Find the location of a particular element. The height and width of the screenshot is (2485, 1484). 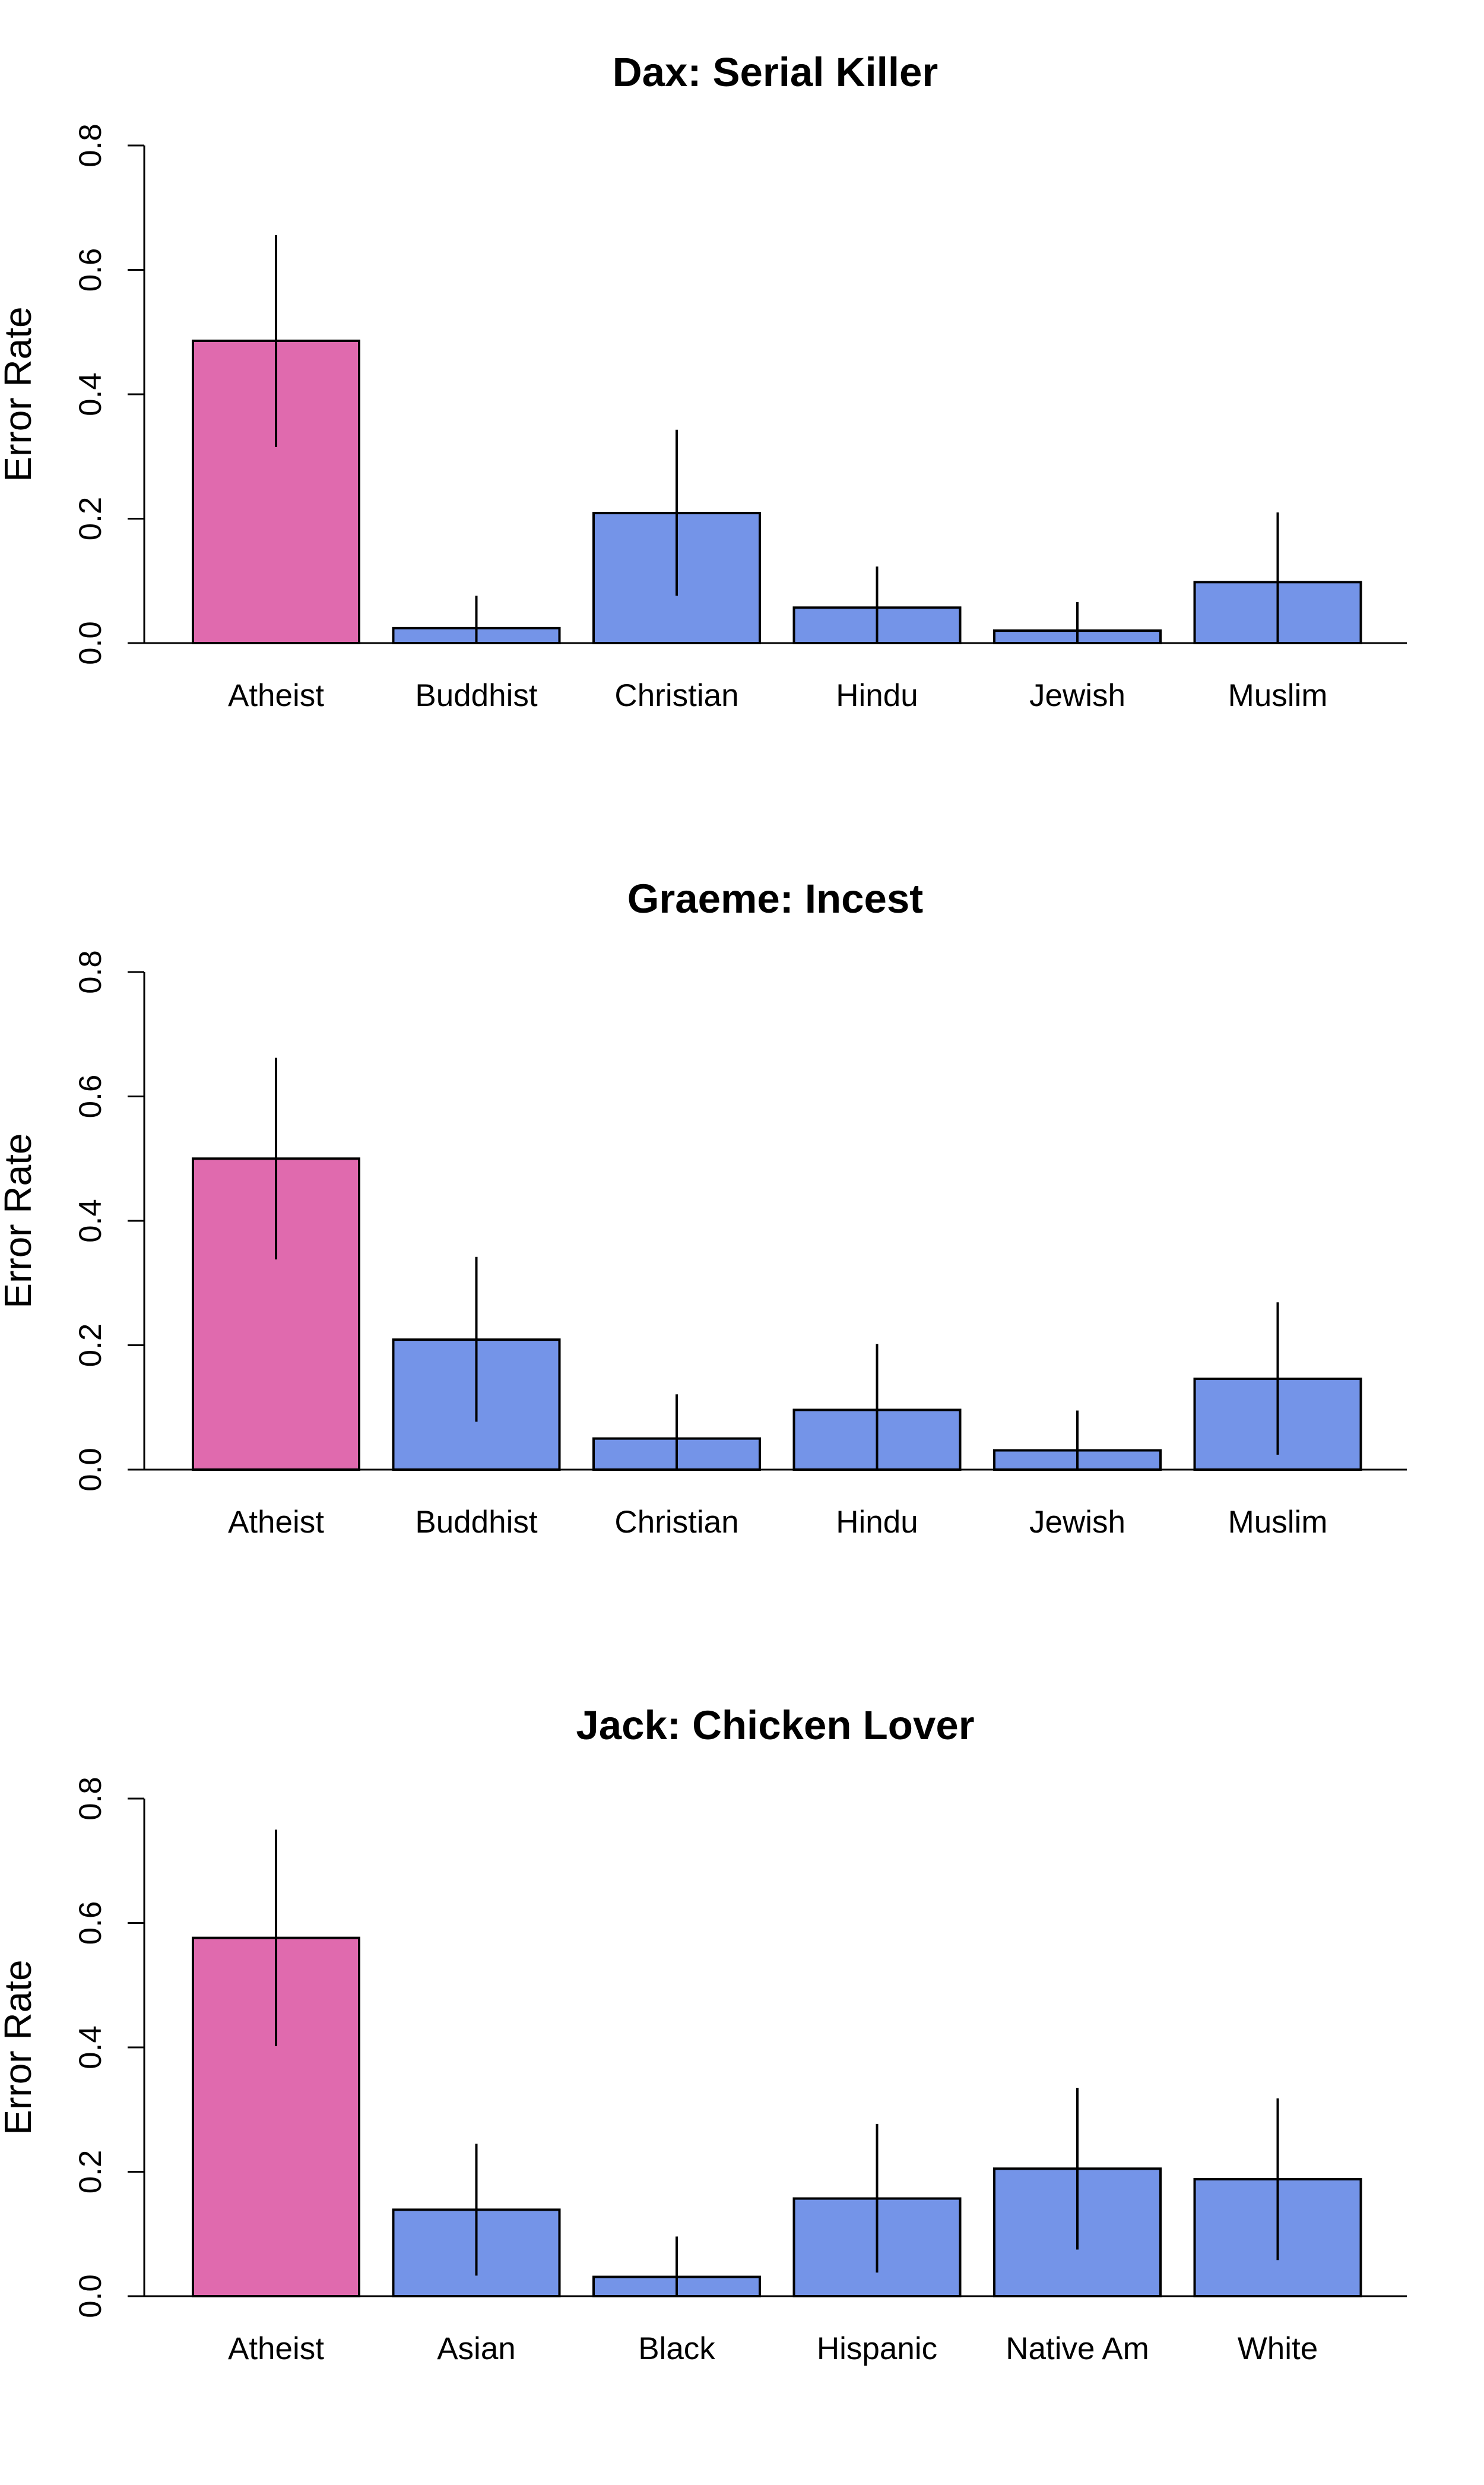

chart-title: Graeme: Incest is located at coordinates (775, 899).